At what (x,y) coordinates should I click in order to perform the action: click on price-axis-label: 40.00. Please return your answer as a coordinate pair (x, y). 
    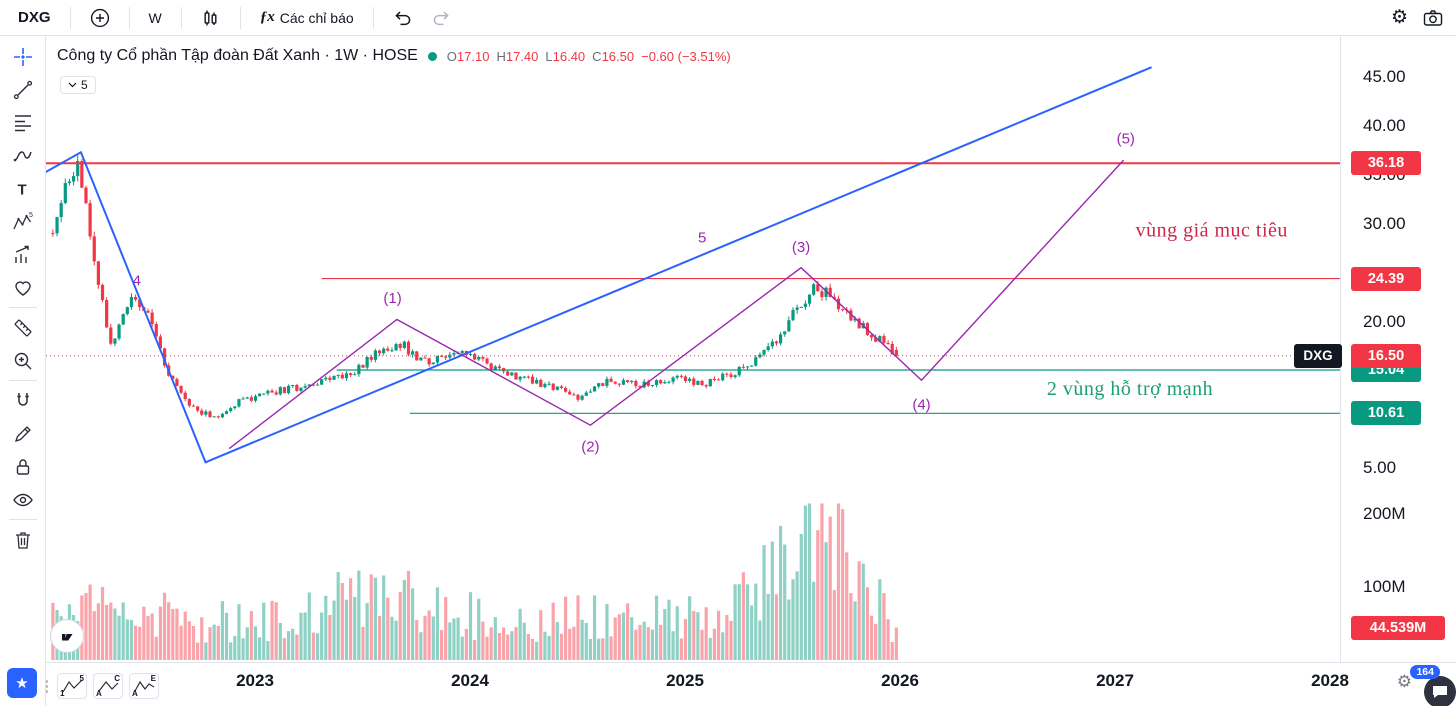
    Looking at the image, I should click on (1384, 125).